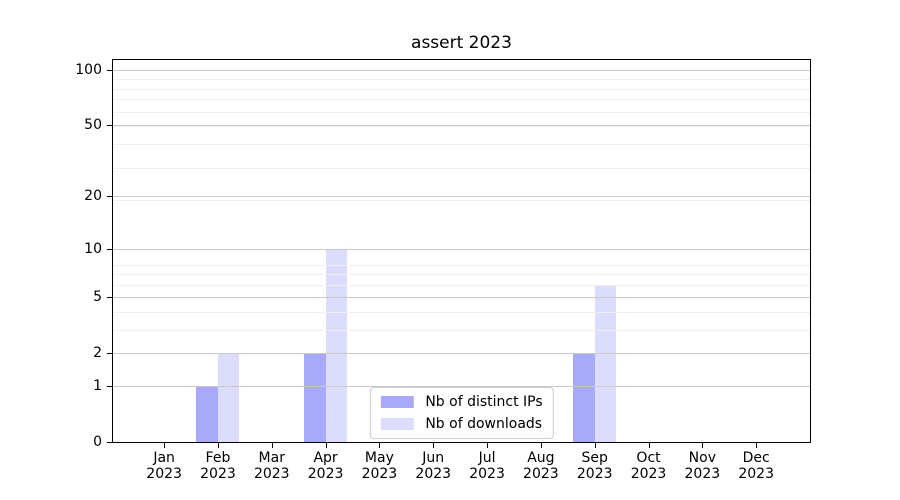 This screenshot has width=900, height=500. I want to click on x-tick-label-year-apr: 2023, so click(325, 474).